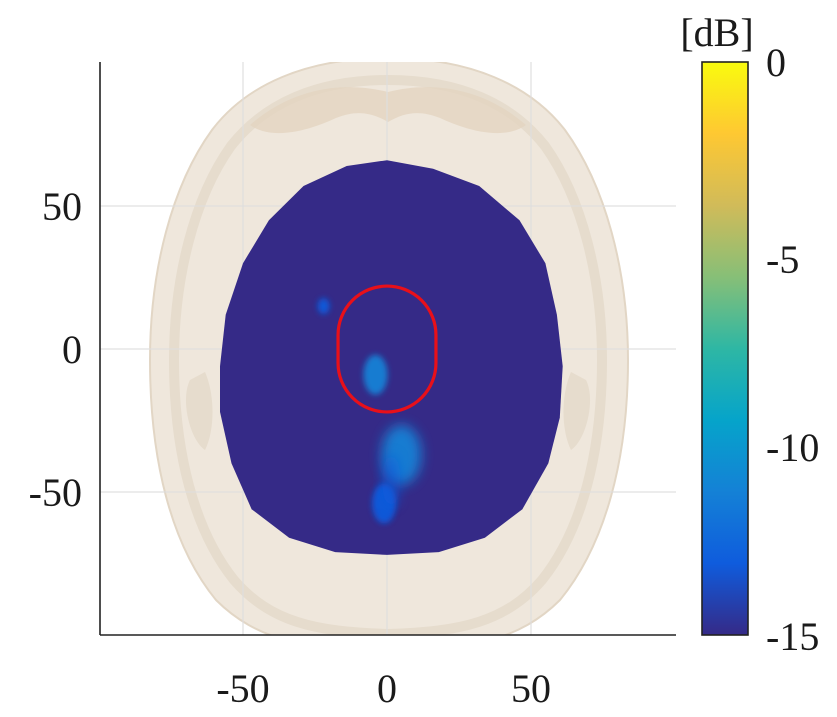 The height and width of the screenshot is (717, 837). Describe the element at coordinates (792, 636) in the screenshot. I see `colorbar-tick-label: -15` at that location.